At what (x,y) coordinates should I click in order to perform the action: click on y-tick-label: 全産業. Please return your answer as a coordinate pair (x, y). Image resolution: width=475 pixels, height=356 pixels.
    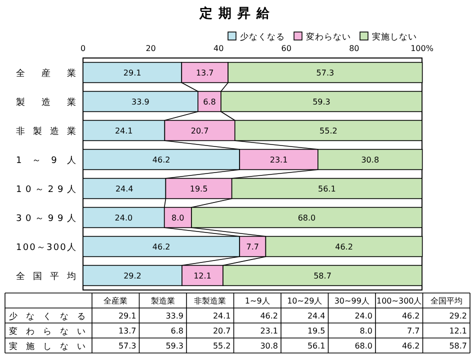
    Looking at the image, I should click on (46, 73).